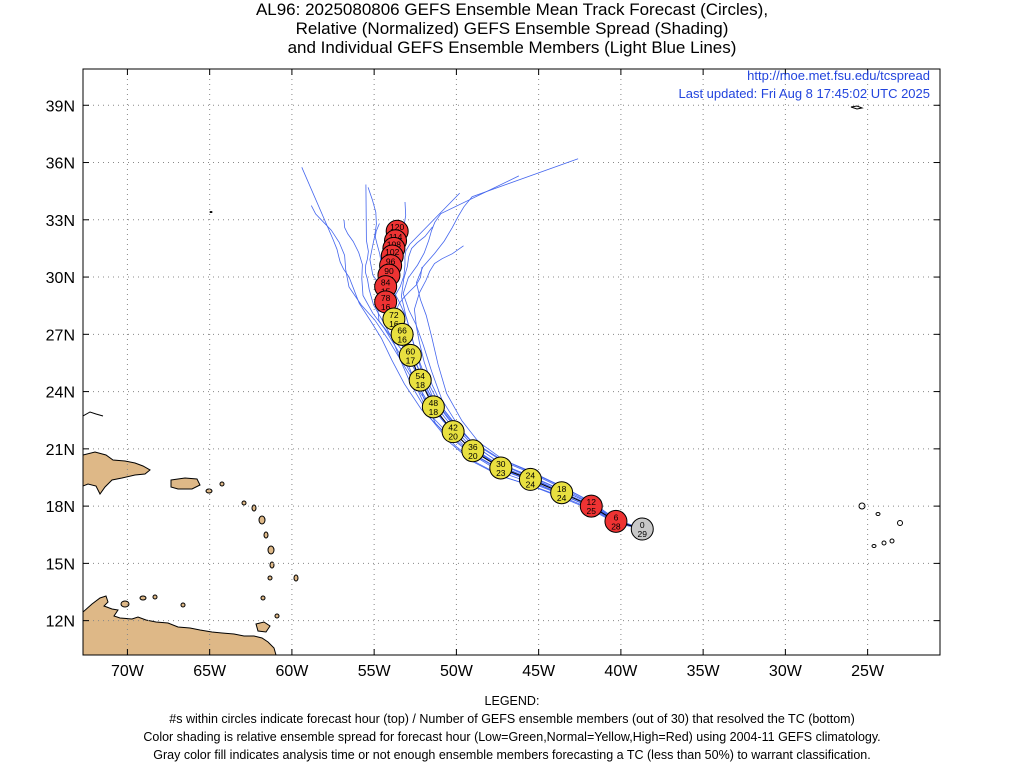 Image resolution: width=1024 pixels, height=768 pixels. I want to click on lon-label: 70W, so click(128, 671).